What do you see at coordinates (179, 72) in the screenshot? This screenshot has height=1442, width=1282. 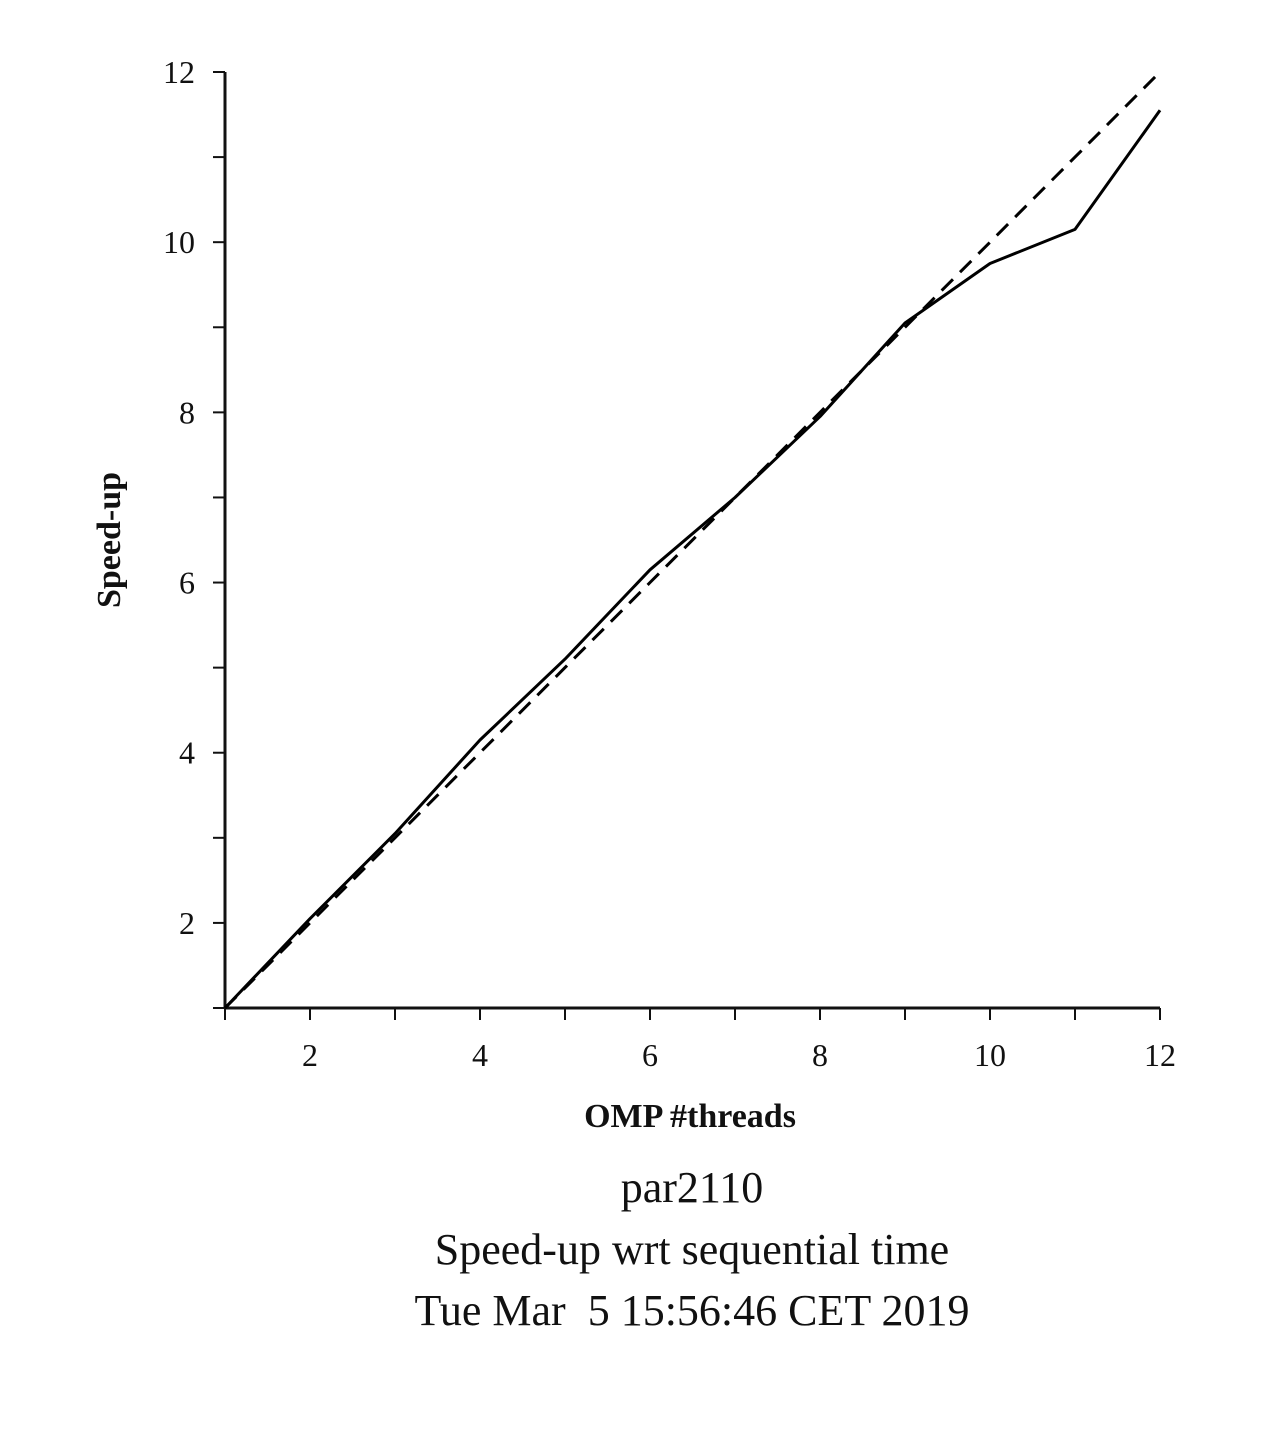 I see `y-tick-label: 12` at bounding box center [179, 72].